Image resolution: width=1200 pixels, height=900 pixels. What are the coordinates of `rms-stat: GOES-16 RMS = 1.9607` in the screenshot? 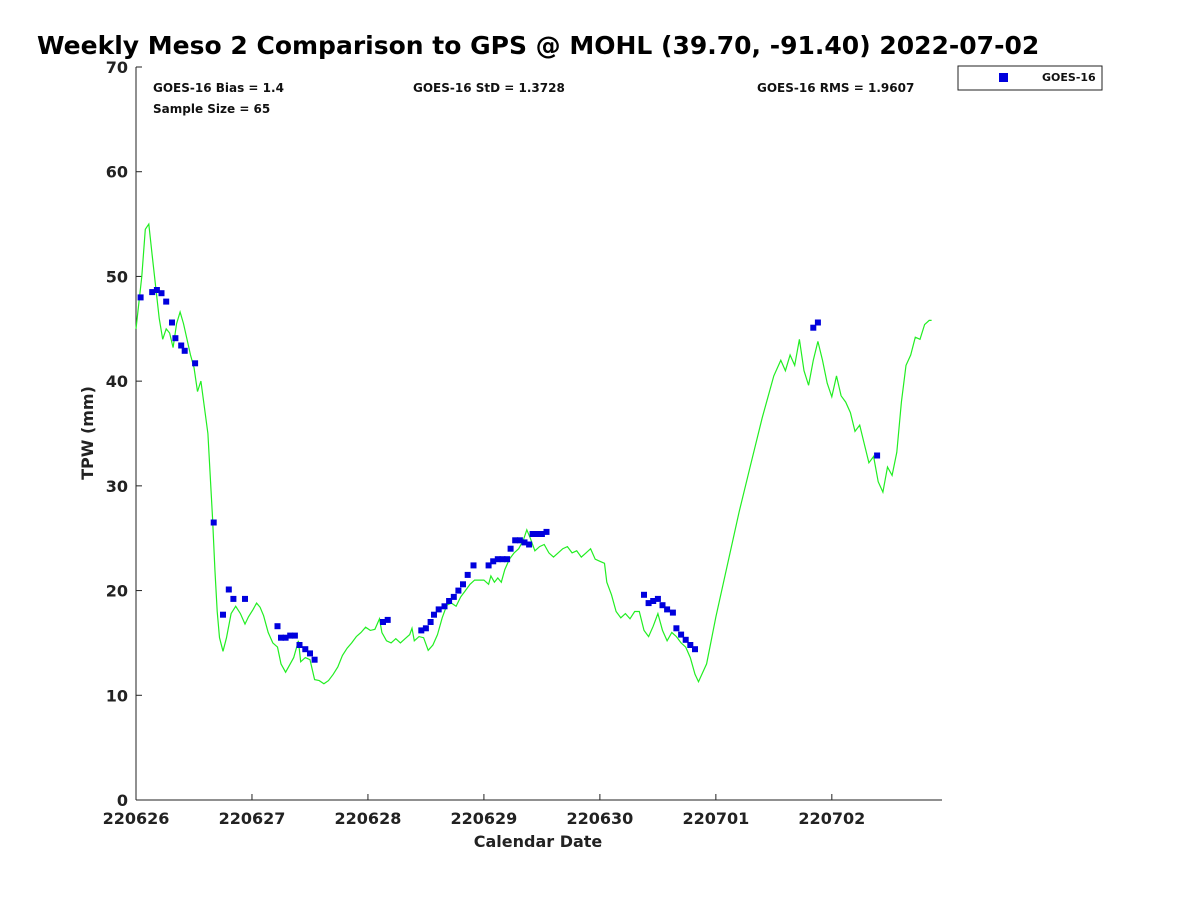 It's located at (835, 88).